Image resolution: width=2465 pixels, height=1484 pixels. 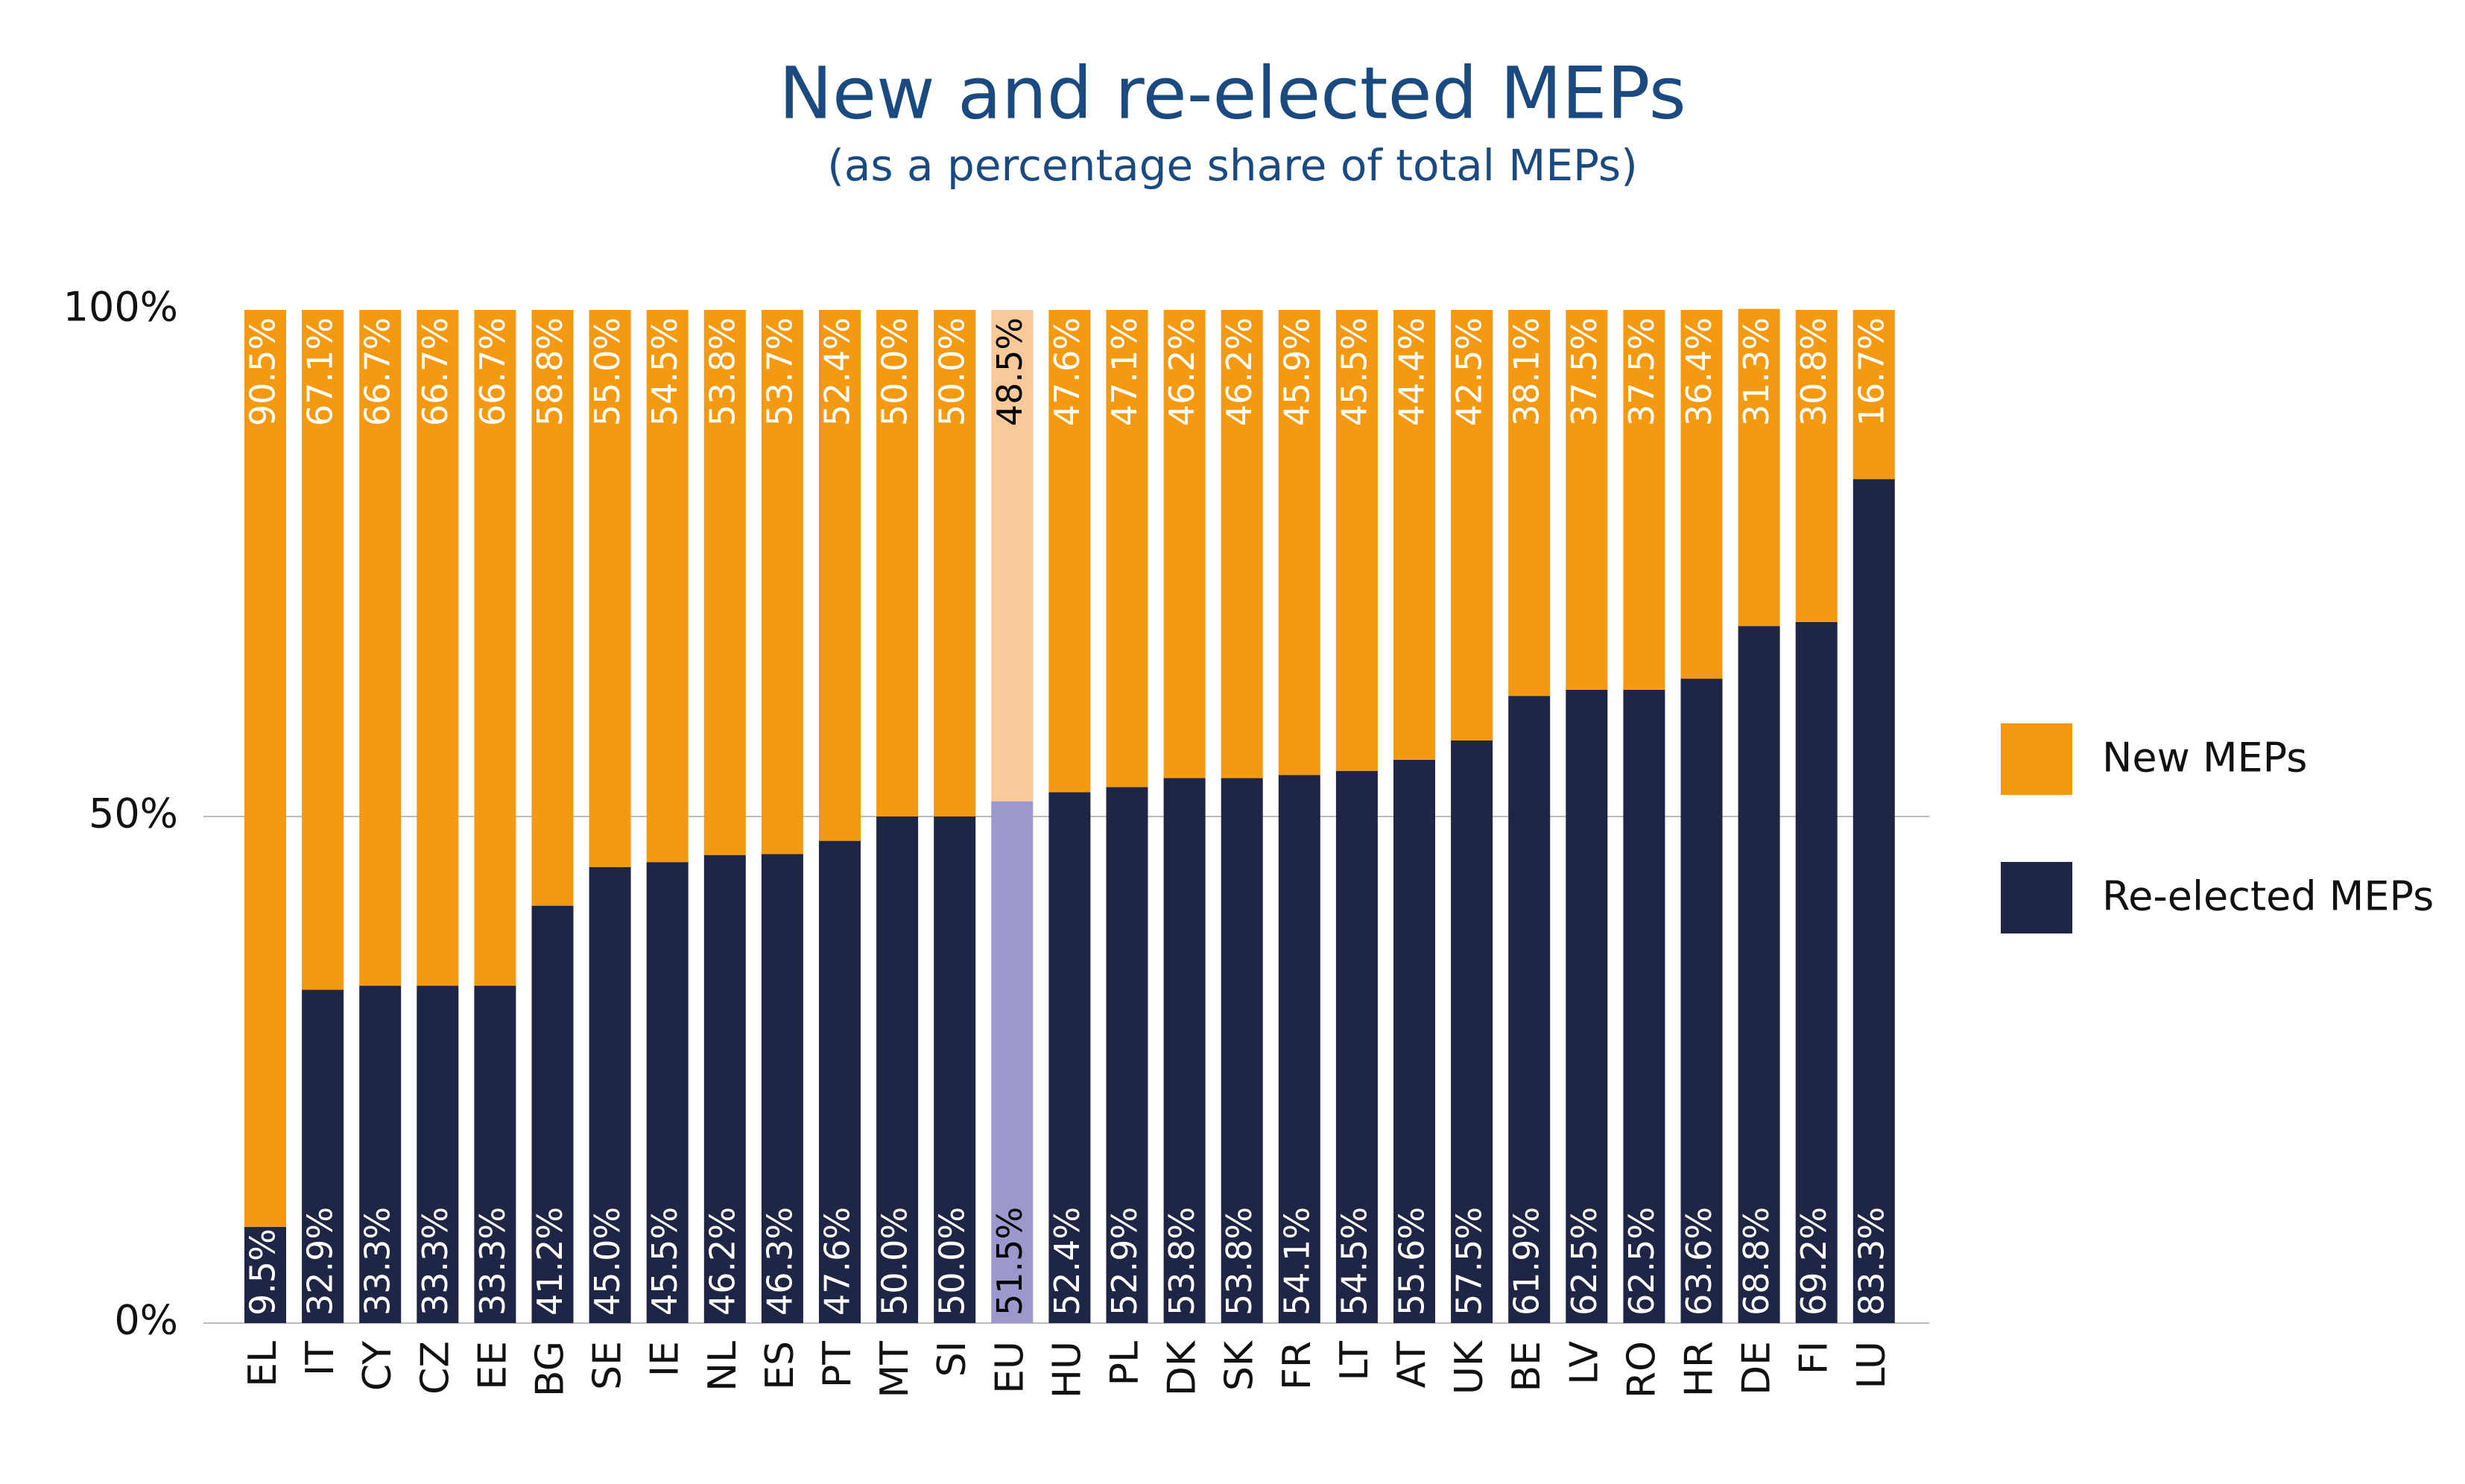 I want to click on value-label: 31.3%, so click(x=1756, y=372).